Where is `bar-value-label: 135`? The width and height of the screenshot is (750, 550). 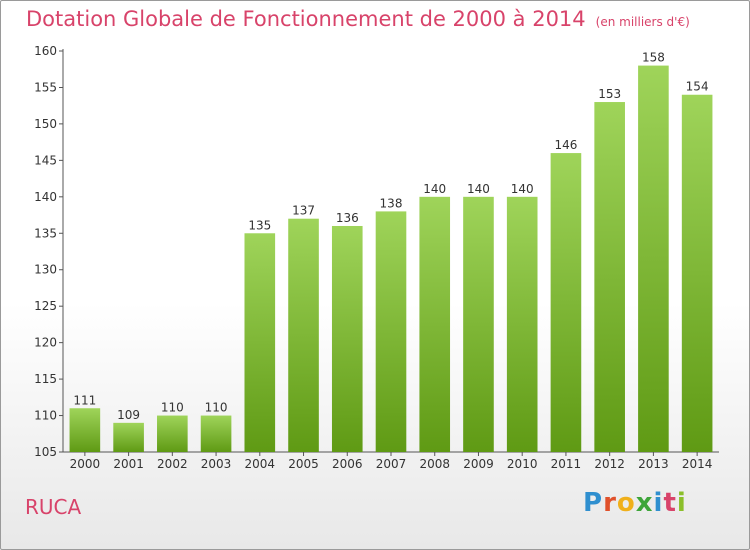 bar-value-label: 135 is located at coordinates (259, 225).